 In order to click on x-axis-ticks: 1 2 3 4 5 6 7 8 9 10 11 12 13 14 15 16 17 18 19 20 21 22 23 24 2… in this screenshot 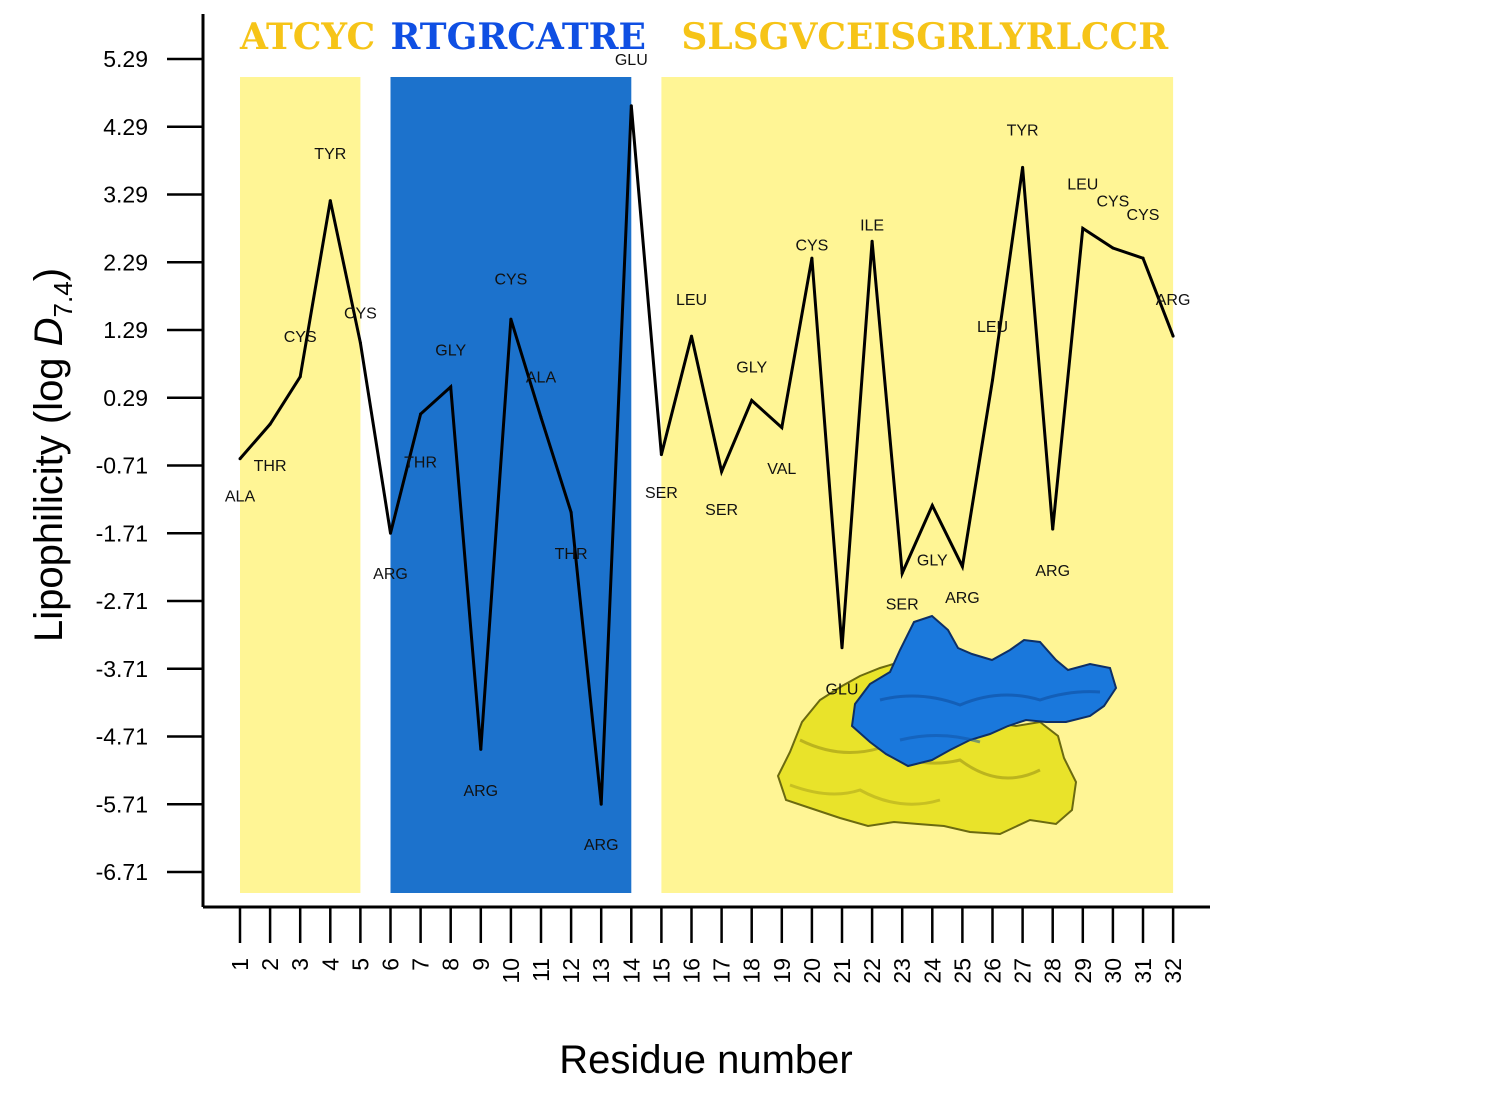, I will do `click(706, 945)`.